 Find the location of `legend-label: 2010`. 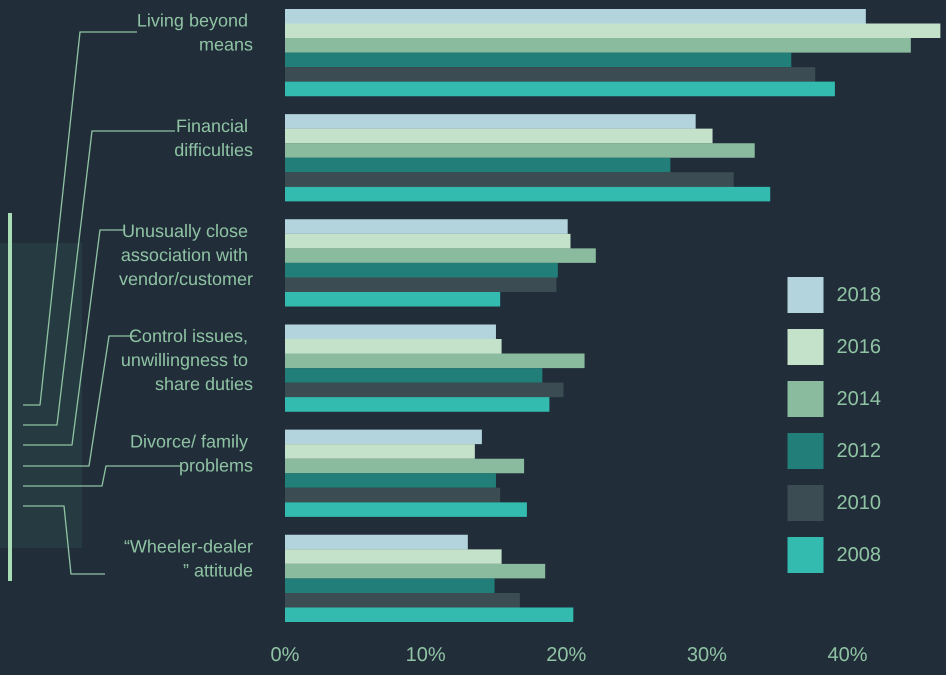

legend-label: 2010 is located at coordinates (859, 503).